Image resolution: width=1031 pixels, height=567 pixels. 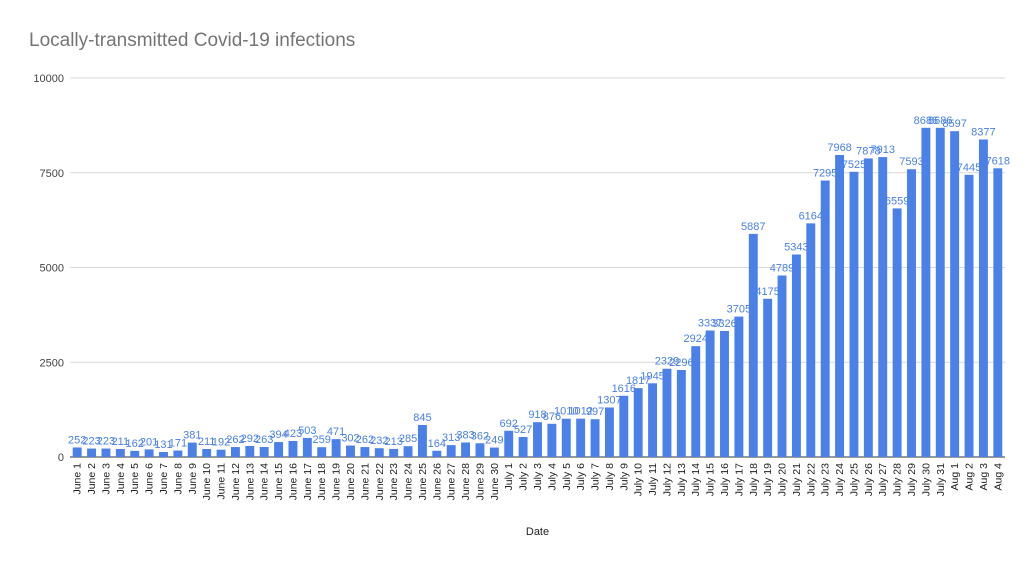 What do you see at coordinates (681, 363) in the screenshot?
I see `data-label: 2296` at bounding box center [681, 363].